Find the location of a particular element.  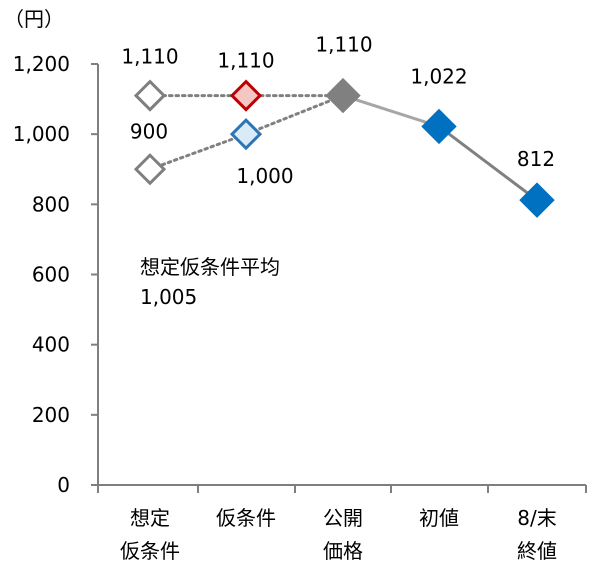

y-tick-label: 400 is located at coordinates (51, 345).